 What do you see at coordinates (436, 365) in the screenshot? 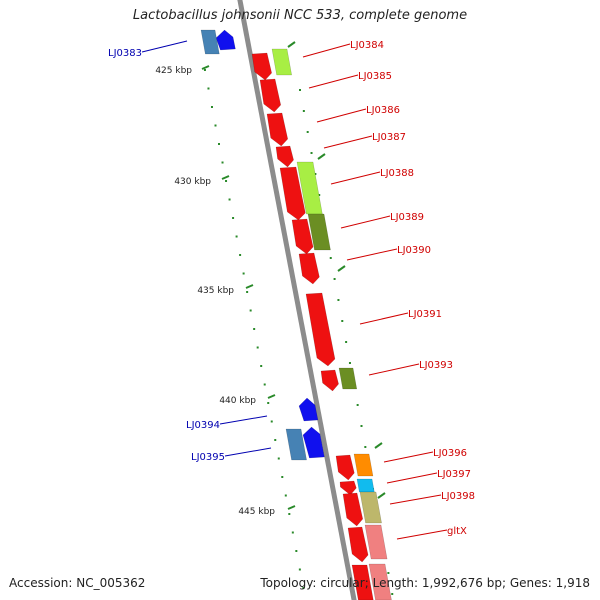
I see `gene-label: LJ0393` at bounding box center [436, 365].